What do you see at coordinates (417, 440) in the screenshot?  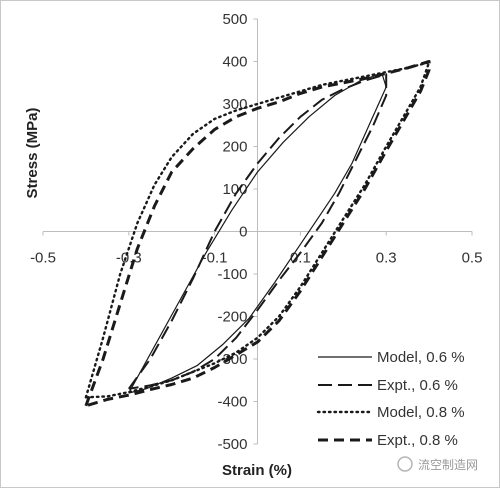 I see `legend-label-expt-08: Expt., 0.8 %` at bounding box center [417, 440].